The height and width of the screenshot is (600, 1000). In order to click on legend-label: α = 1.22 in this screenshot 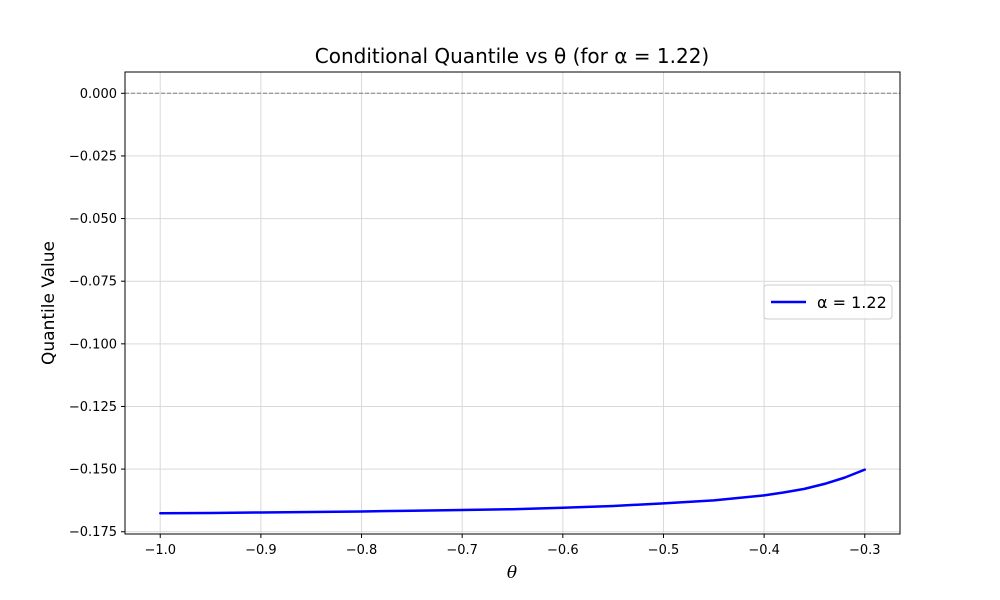, I will do `click(852, 302)`.